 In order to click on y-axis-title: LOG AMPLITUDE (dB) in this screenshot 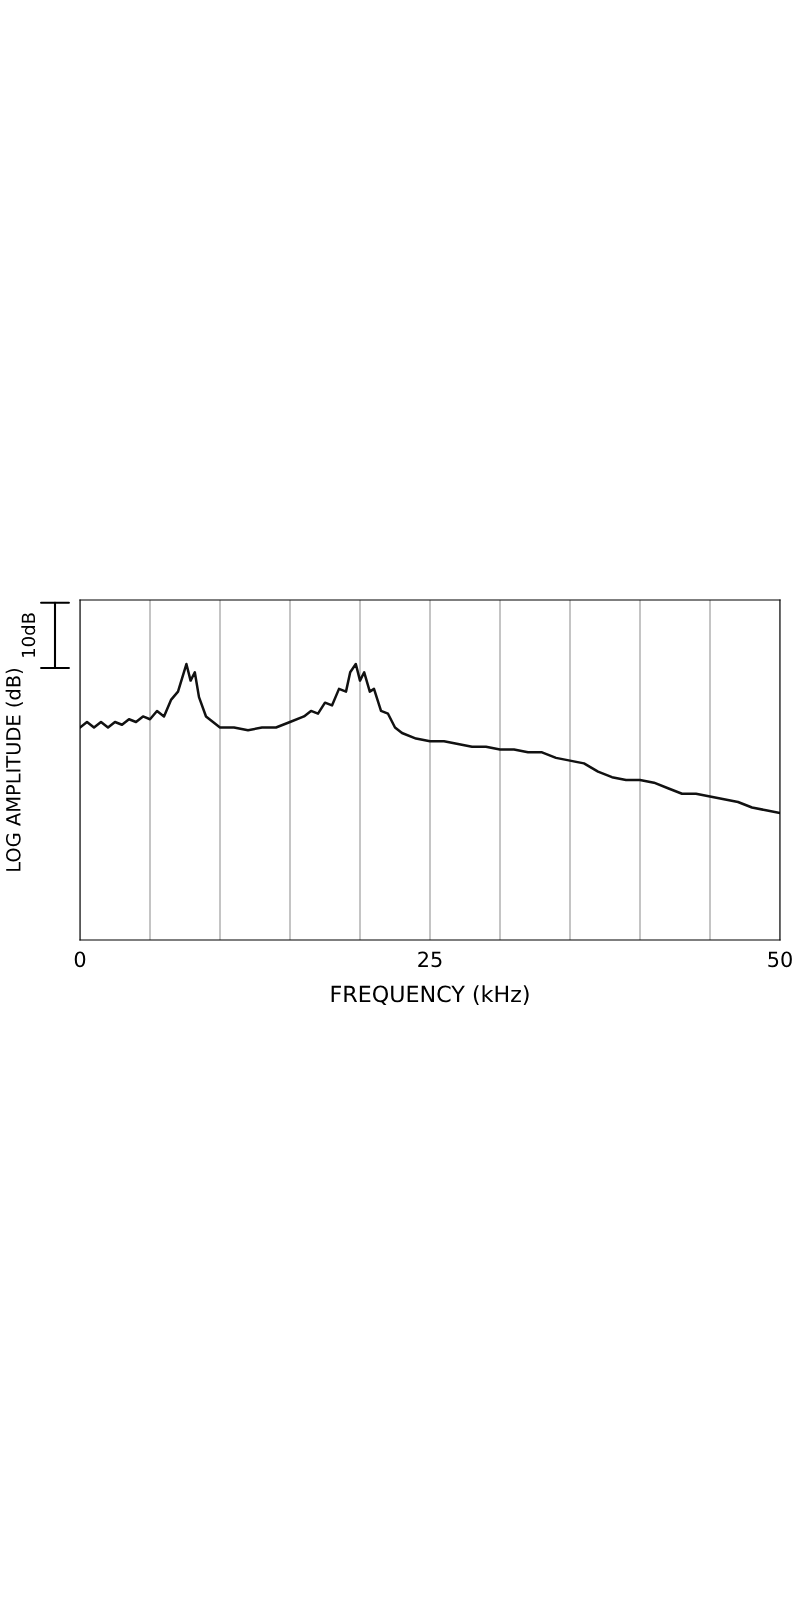, I will do `click(14, 769)`.